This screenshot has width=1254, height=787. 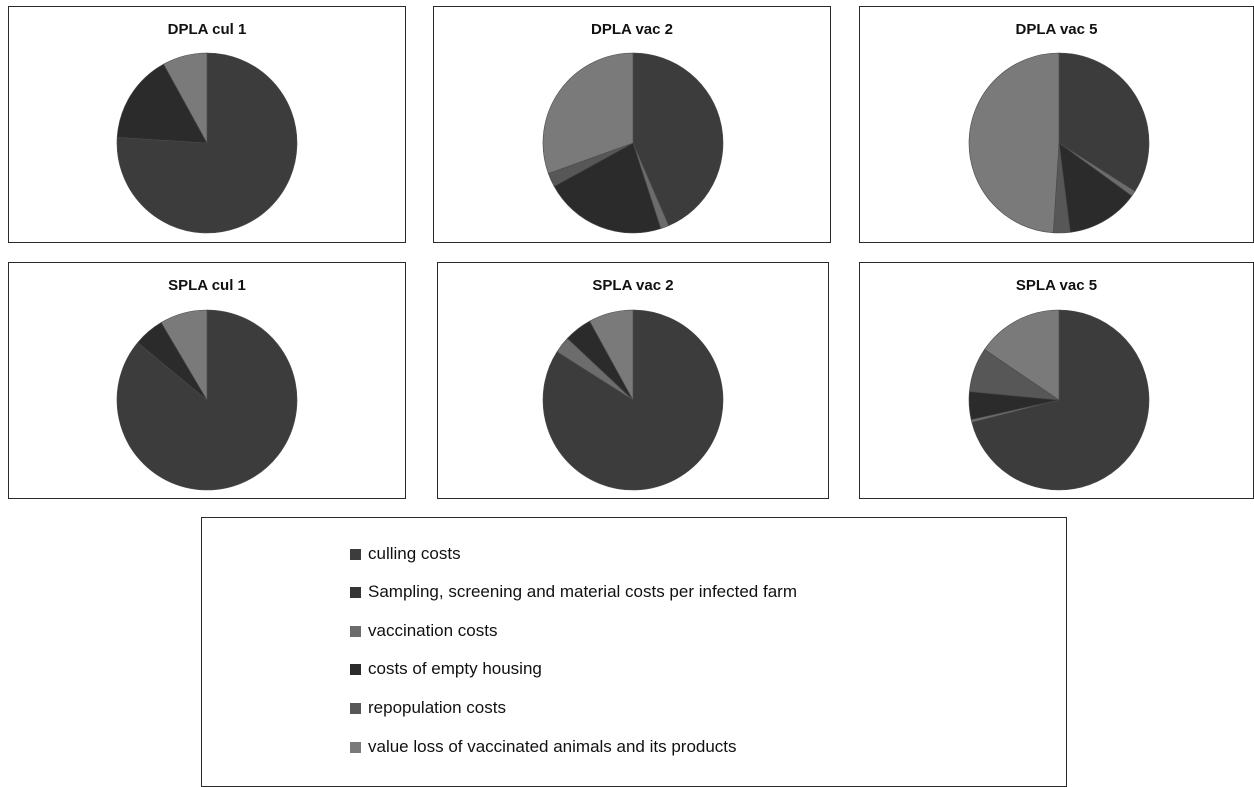 I want to click on pie-panel-dpla-vac-2: DPLA vac 2, so click(x=632, y=124).